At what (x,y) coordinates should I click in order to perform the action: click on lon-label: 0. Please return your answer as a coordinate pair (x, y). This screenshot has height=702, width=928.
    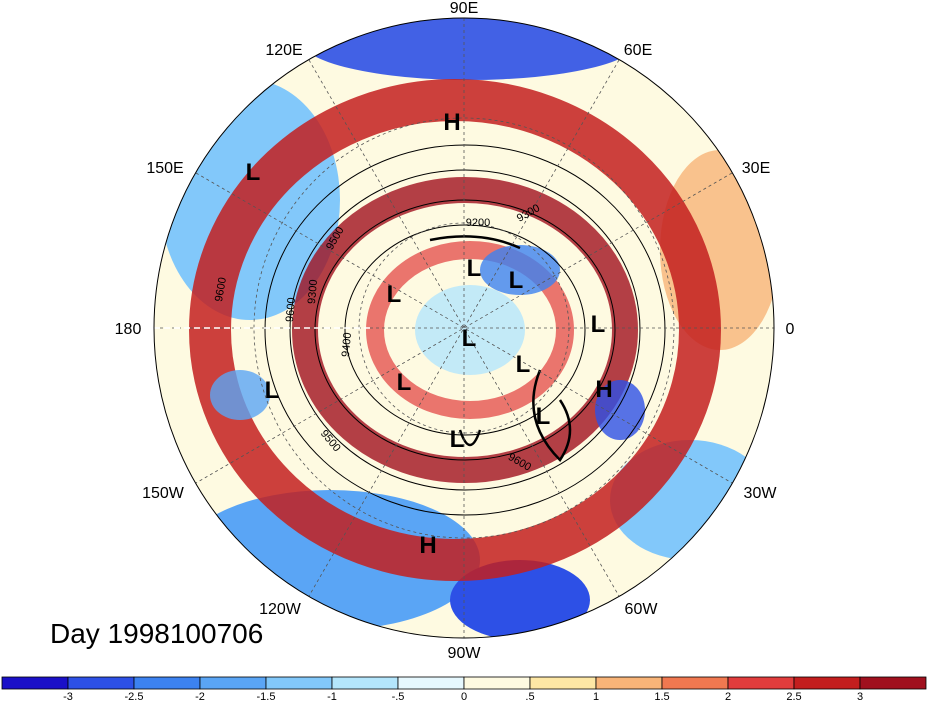
    Looking at the image, I should click on (790, 329).